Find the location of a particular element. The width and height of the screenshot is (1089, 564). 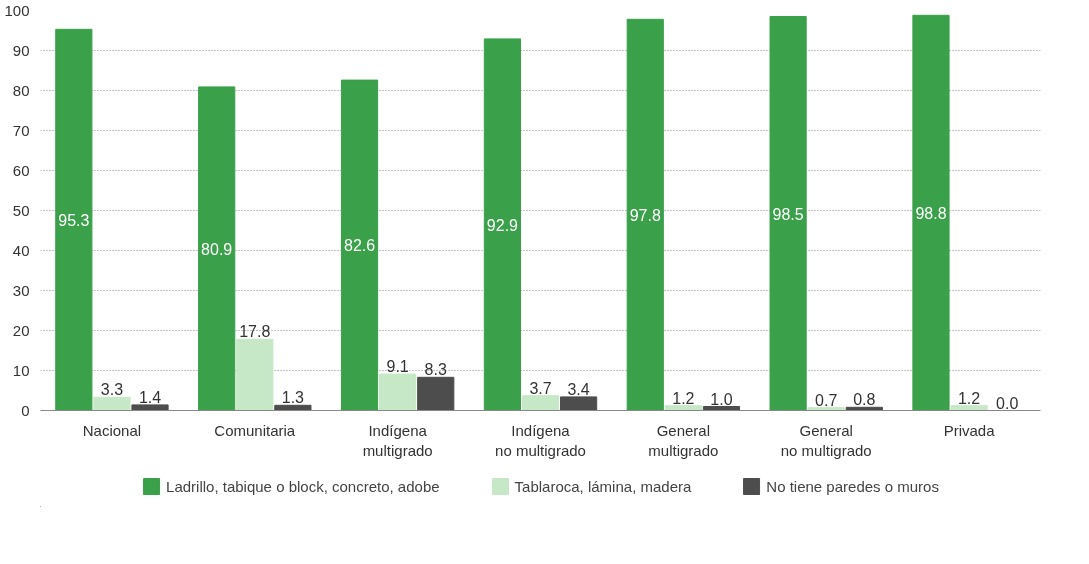

data-label: 92.9 is located at coordinates (502, 225).